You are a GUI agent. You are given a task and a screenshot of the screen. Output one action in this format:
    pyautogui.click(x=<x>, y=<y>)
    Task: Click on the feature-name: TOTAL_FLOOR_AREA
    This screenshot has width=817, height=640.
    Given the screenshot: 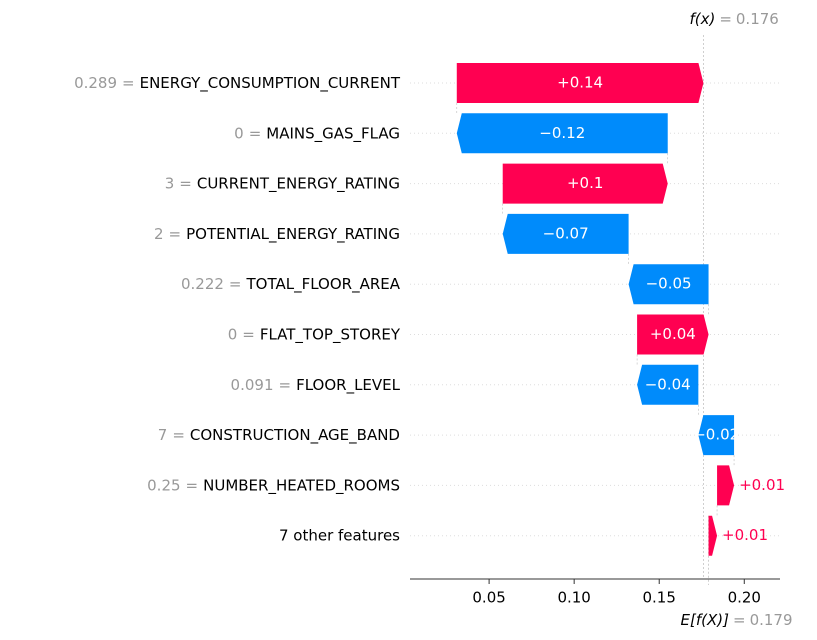 What is the action you would take?
    pyautogui.click(x=323, y=284)
    